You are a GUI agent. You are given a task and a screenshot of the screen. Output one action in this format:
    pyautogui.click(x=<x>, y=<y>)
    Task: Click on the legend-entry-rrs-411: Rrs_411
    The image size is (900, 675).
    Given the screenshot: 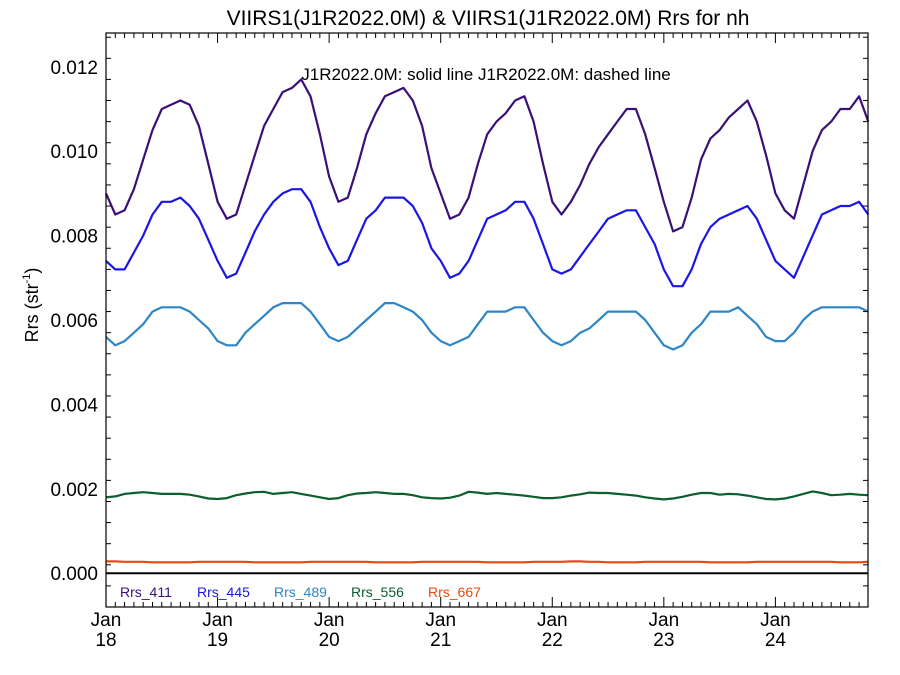 What is the action you would take?
    pyautogui.click(x=146, y=592)
    